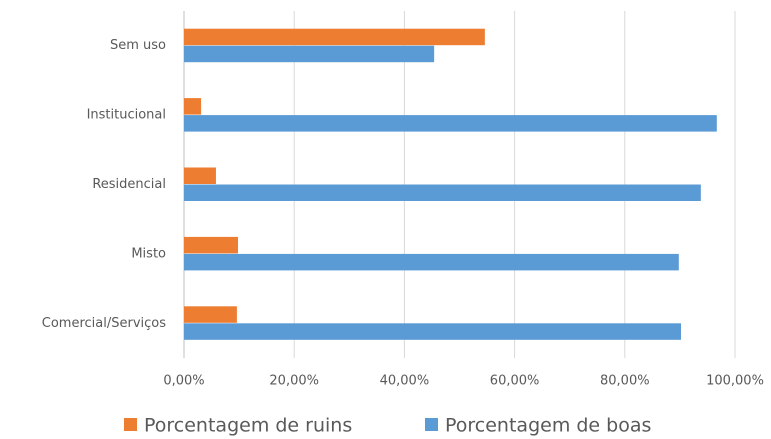 The width and height of the screenshot is (771, 439). I want to click on x-tick-label: 20,00%, so click(294, 381).